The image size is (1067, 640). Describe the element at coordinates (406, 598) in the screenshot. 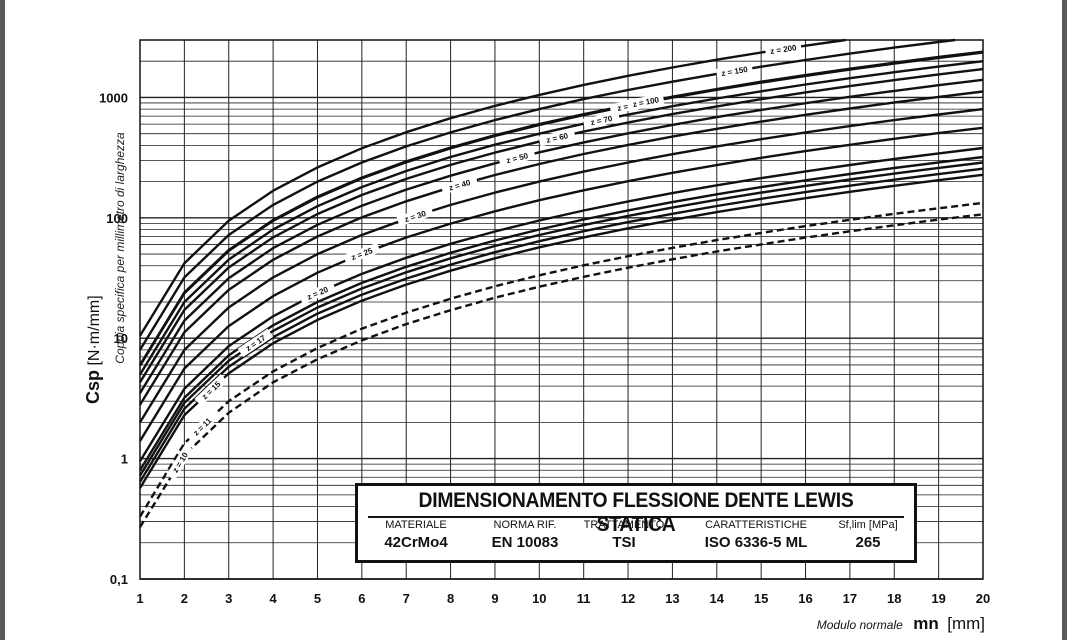

I see `x-tick-label: 7` at that location.